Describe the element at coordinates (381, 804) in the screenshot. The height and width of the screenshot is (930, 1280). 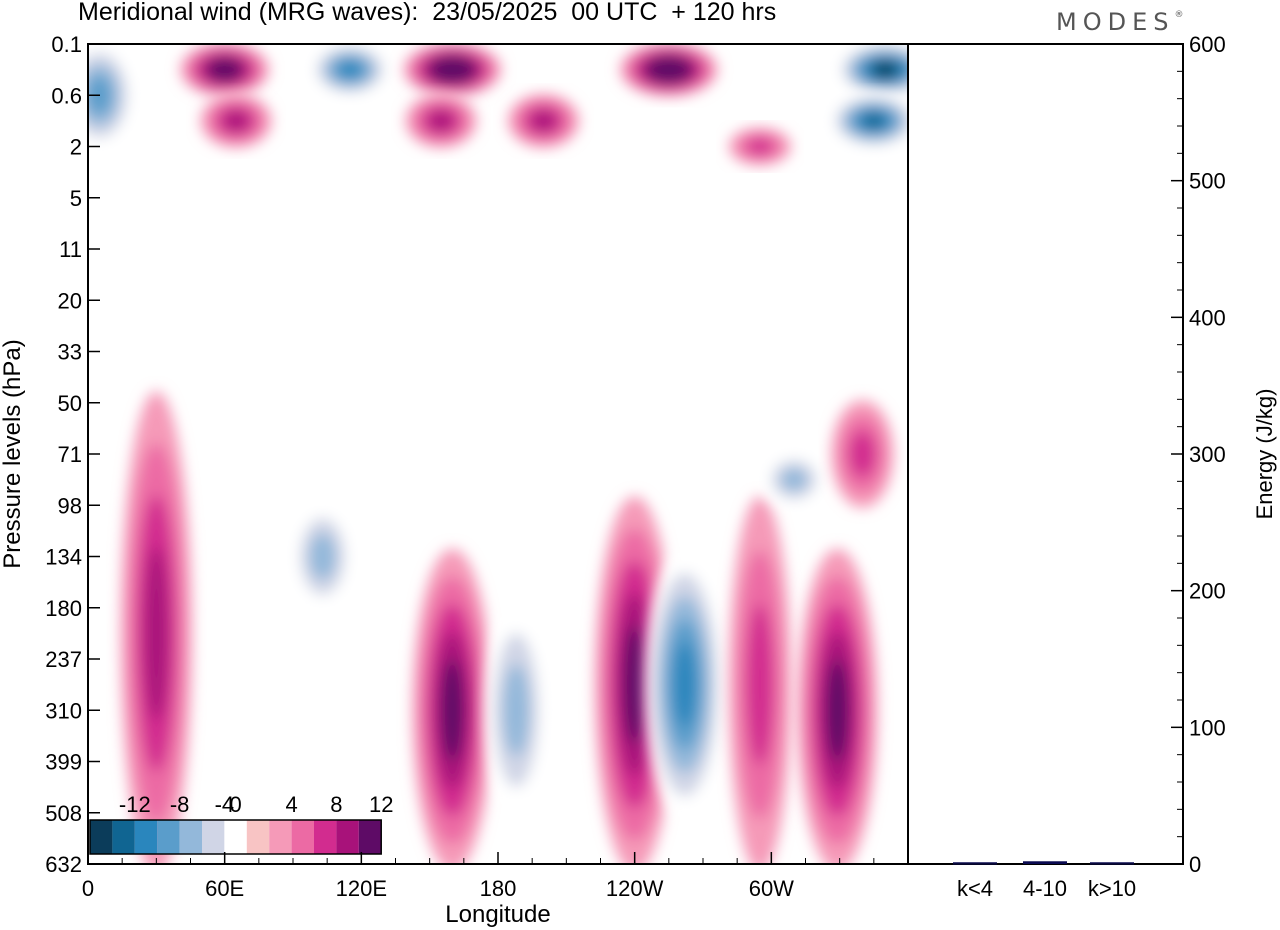
I see `colorbar-tick-label: 12` at that location.